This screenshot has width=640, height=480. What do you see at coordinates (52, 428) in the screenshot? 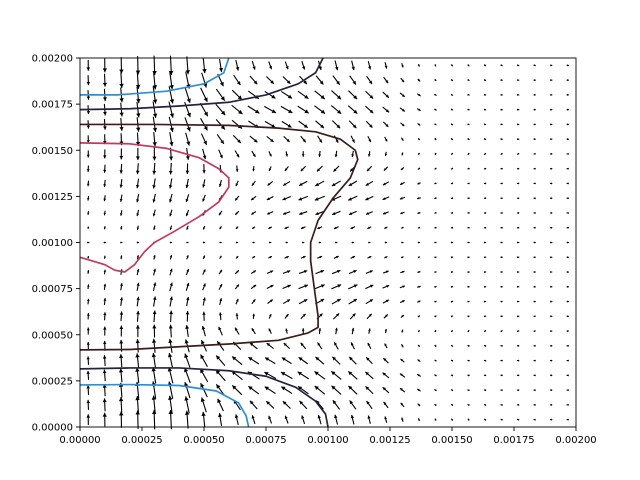
I see `y-tick-label: 0.00000` at bounding box center [52, 428].